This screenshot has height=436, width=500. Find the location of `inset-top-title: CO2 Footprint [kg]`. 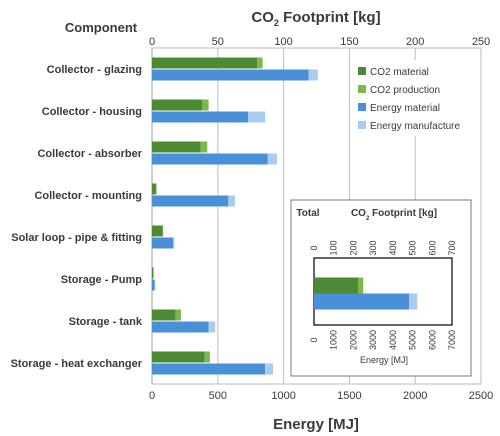

inset-top-title: CO2 Footprint [kg] is located at coordinates (394, 215).